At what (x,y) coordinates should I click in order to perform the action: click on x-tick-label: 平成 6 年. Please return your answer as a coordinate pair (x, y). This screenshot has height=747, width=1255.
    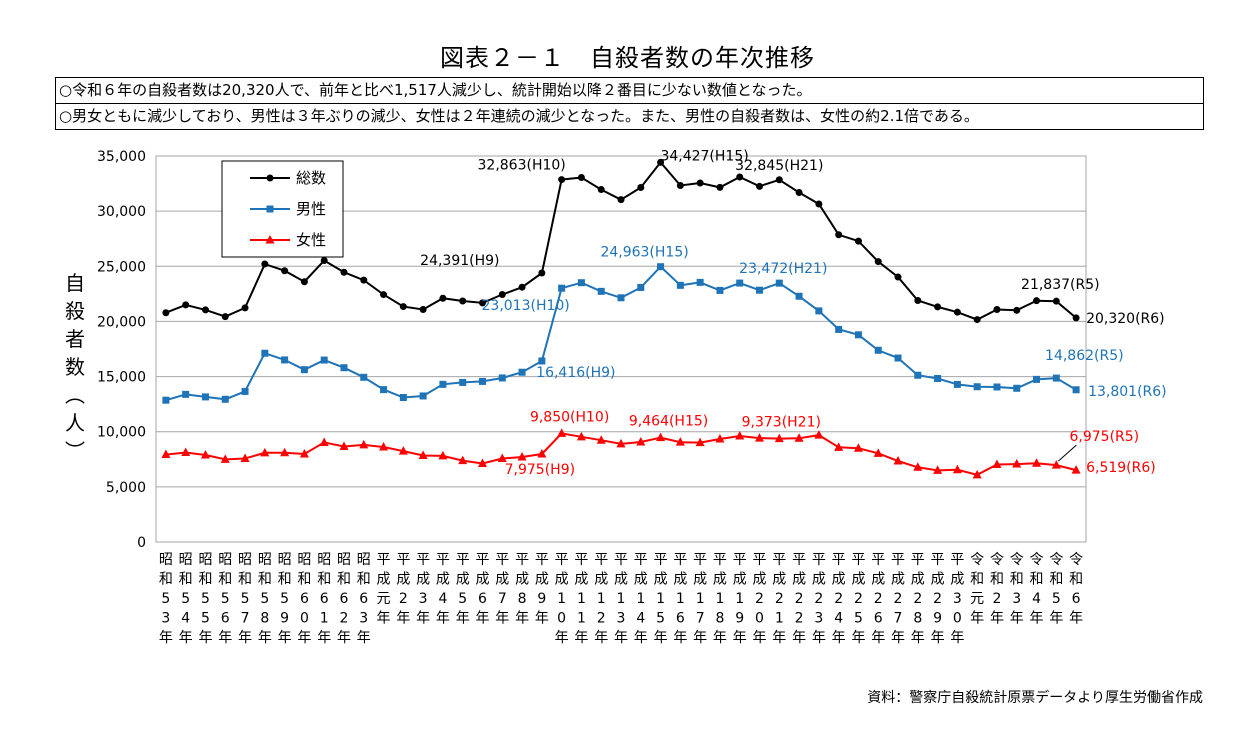
    Looking at the image, I should click on (482, 589).